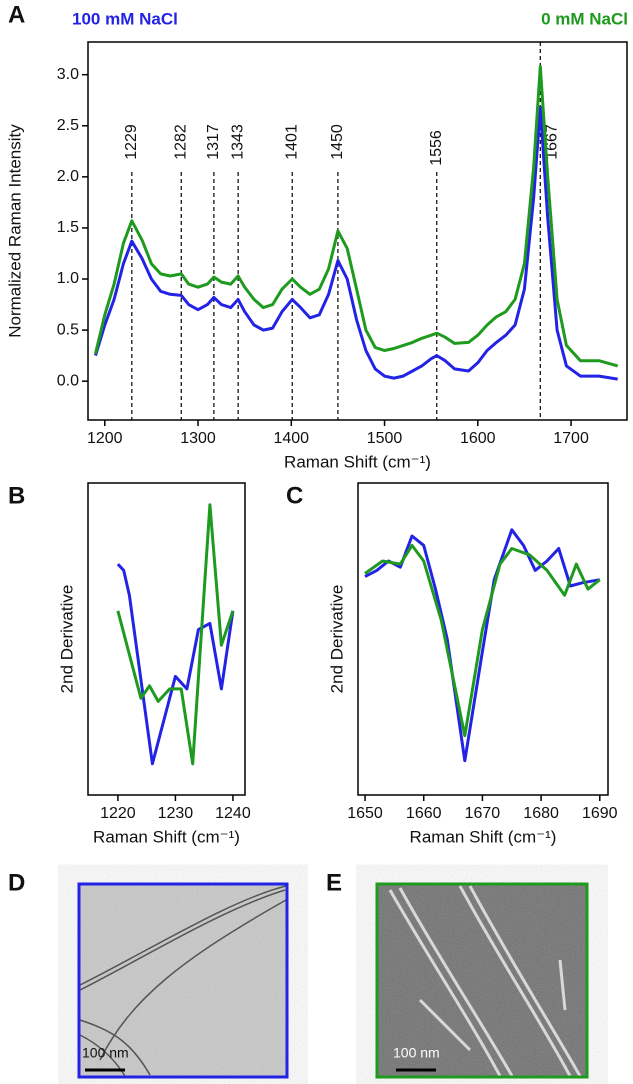  What do you see at coordinates (14, 231) in the screenshot?
I see `y-axis-label: Normalized Raman Intensity` at bounding box center [14, 231].